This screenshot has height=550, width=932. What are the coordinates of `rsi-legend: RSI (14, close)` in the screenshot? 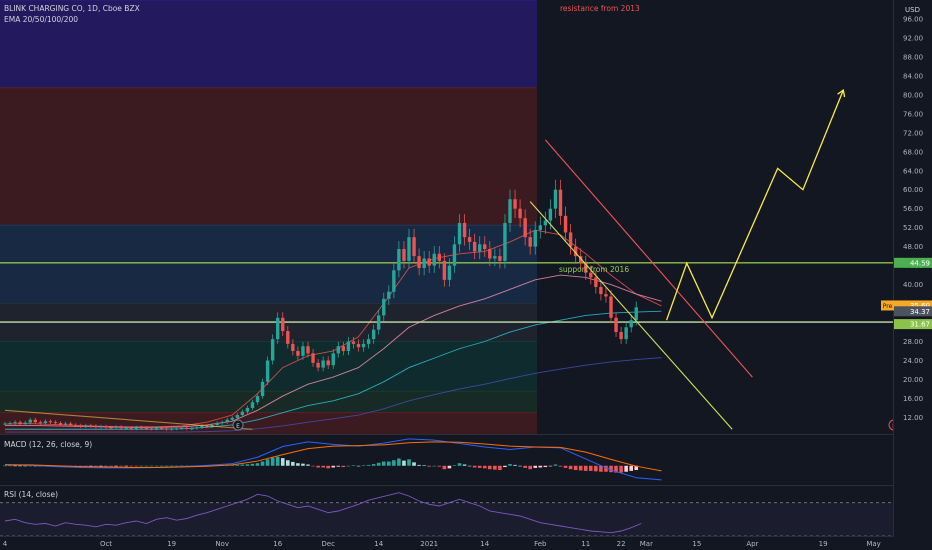 It's located at (31, 494).